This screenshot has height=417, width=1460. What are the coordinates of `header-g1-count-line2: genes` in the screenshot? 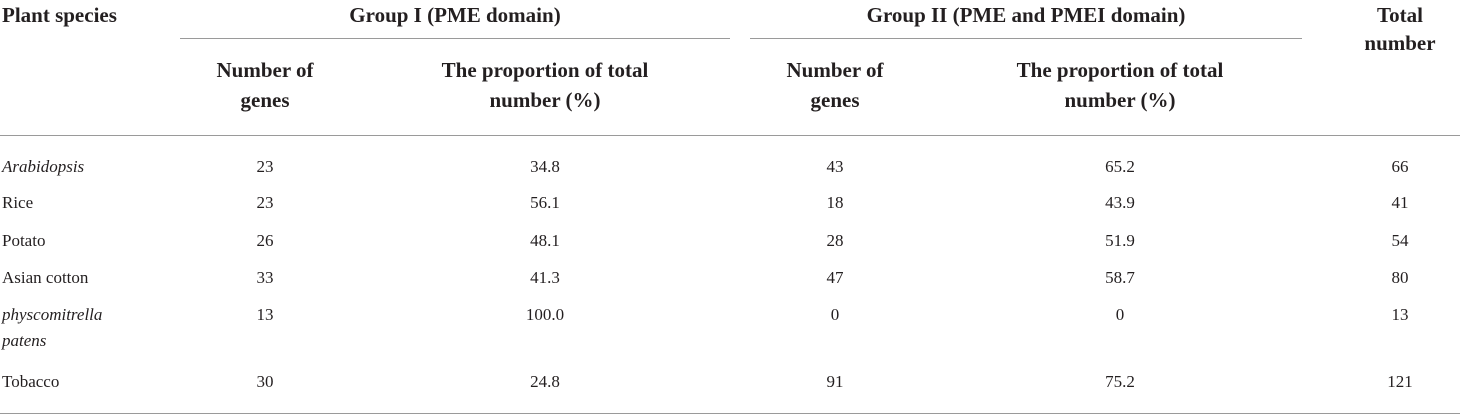 It's located at (265, 100).